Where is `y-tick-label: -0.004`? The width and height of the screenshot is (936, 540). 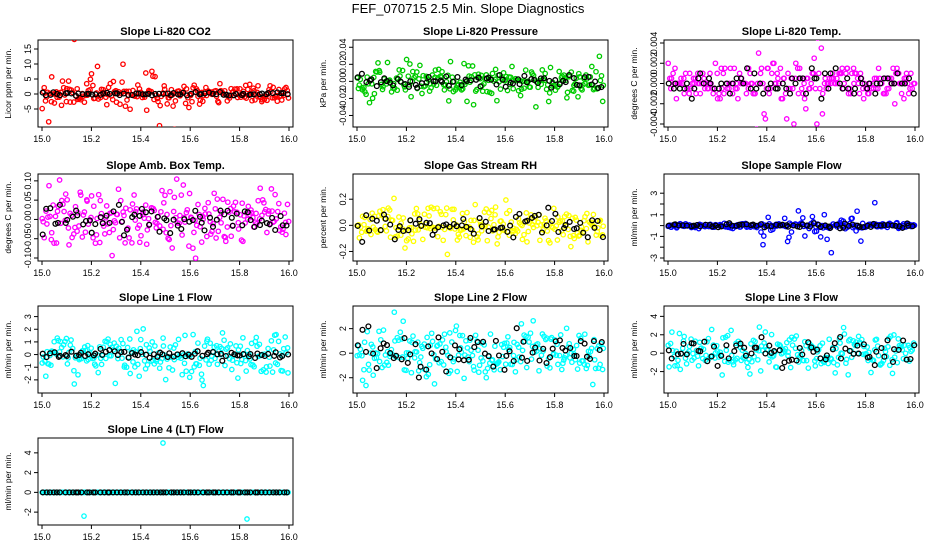 y-tick-label: -0.004 is located at coordinates (654, 124).